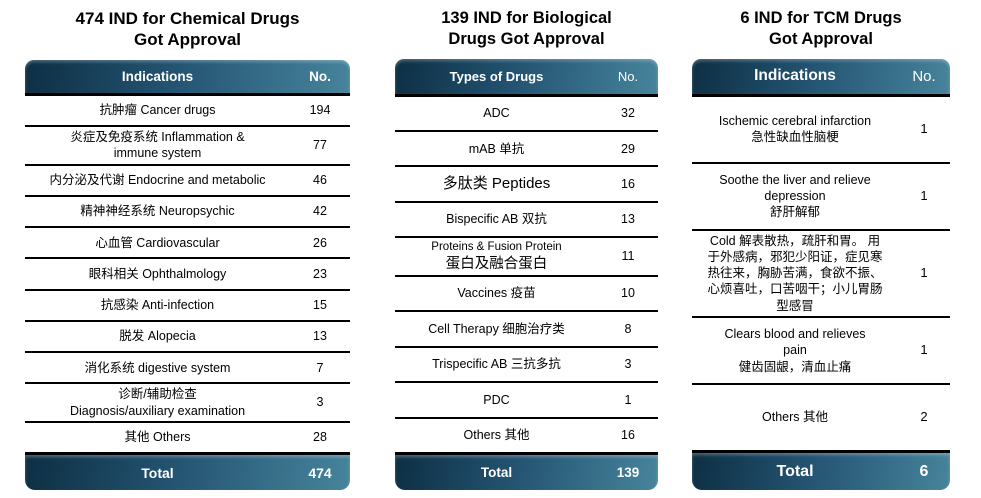 The width and height of the screenshot is (981, 498). I want to click on table-row: 精神神经系统 Neuropsychic 42, so click(187, 210).